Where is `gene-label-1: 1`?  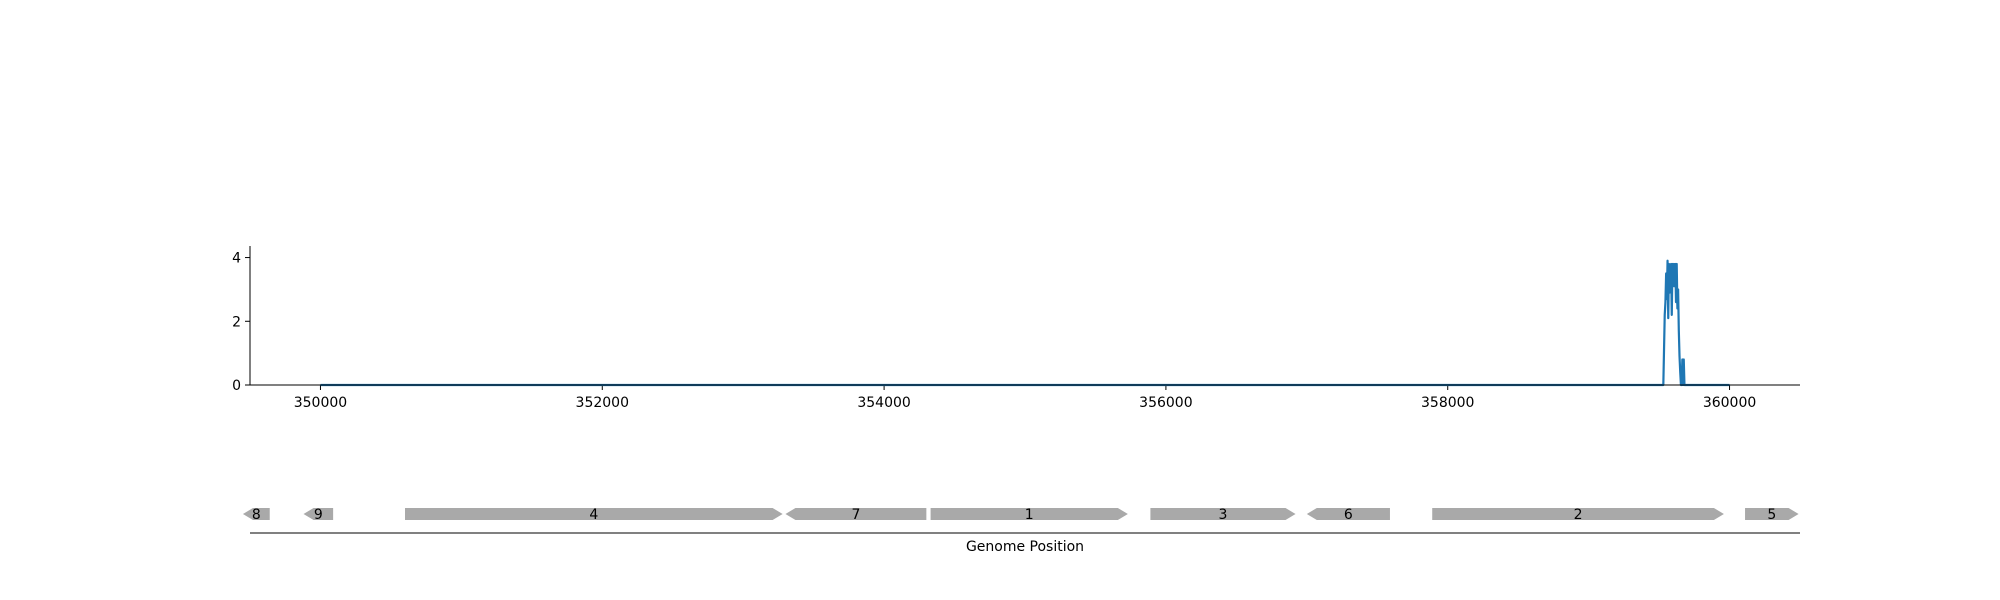 gene-label-1: 1 is located at coordinates (1029, 515).